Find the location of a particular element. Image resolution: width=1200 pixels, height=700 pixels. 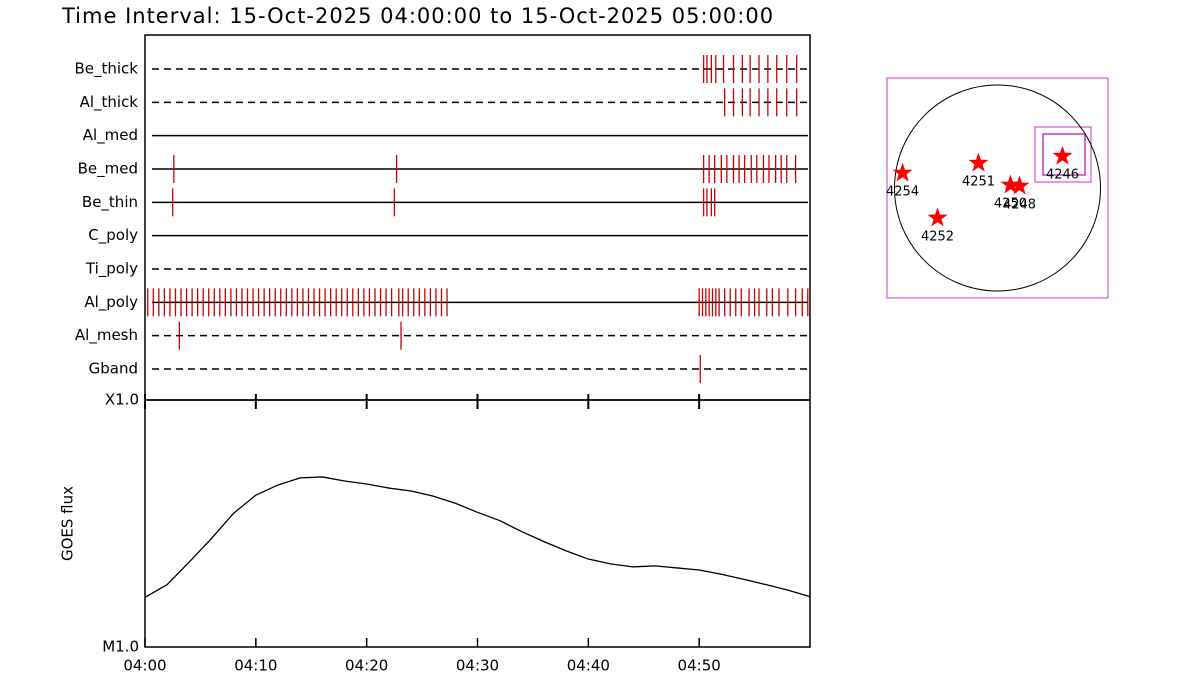

x-tick-label: 04:00 is located at coordinates (144, 666).